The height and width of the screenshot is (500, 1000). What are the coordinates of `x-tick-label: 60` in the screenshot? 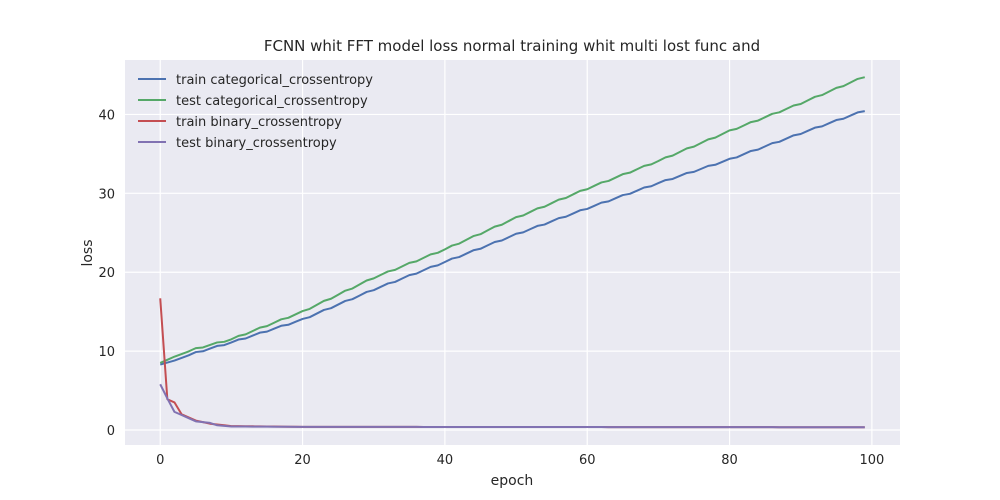 It's located at (587, 460).